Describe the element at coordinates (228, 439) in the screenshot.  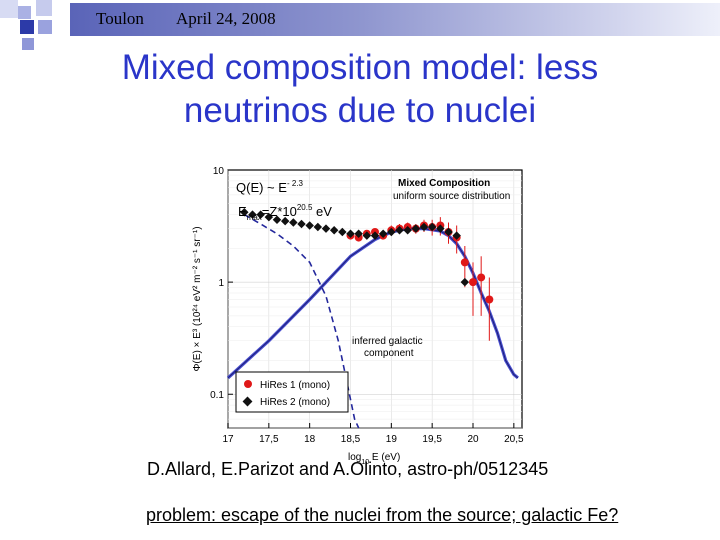
I see `x-tick-label: 17` at that location.